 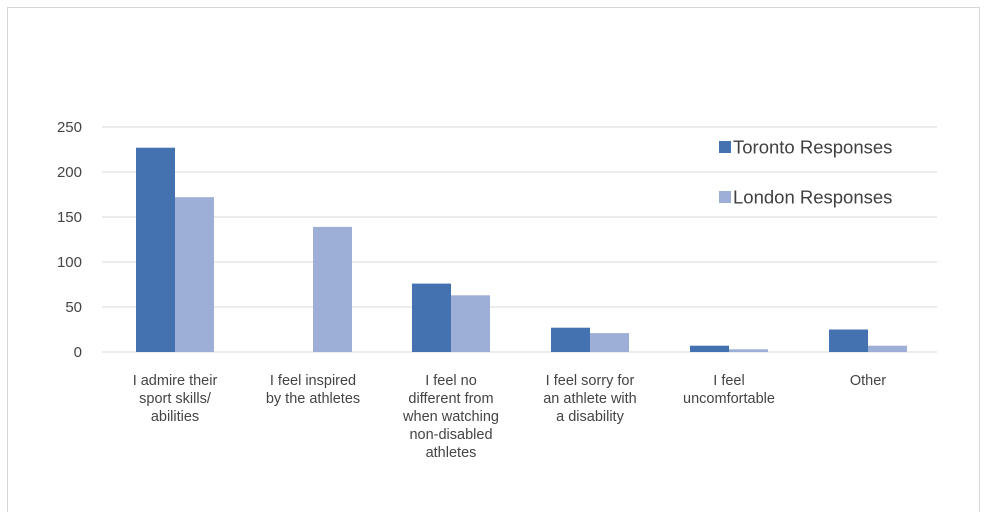 What do you see at coordinates (725, 147) in the screenshot?
I see `legend-swatch-toronto` at bounding box center [725, 147].